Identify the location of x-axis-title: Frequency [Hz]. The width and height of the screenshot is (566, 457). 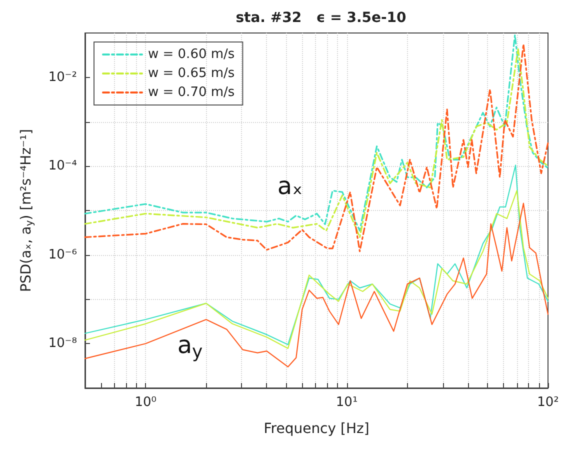
(317, 429).